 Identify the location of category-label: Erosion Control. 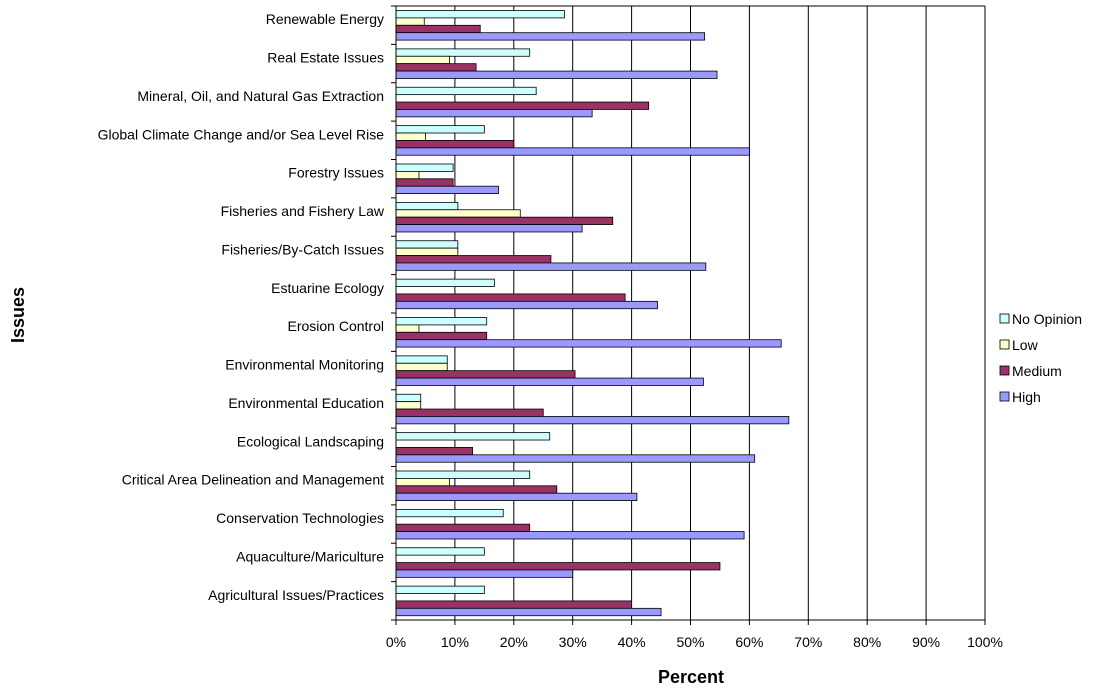
(336, 326).